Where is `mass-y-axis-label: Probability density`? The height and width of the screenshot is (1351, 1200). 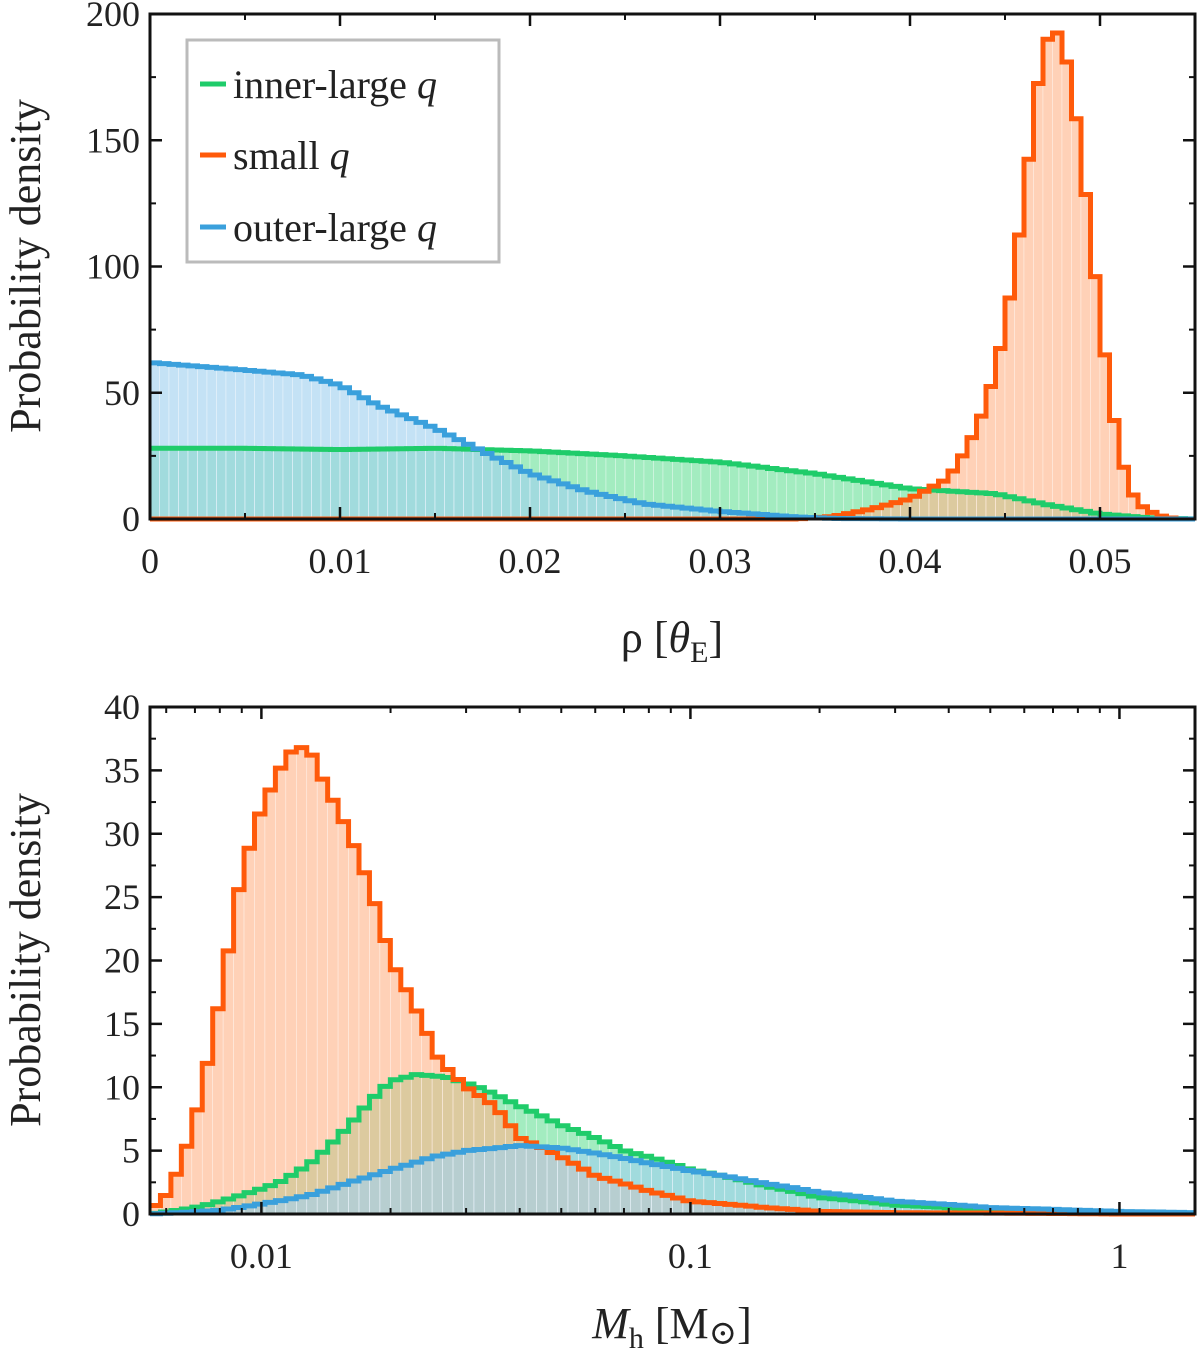
mass-y-axis-label: Probability density is located at coordinates (25, 960).